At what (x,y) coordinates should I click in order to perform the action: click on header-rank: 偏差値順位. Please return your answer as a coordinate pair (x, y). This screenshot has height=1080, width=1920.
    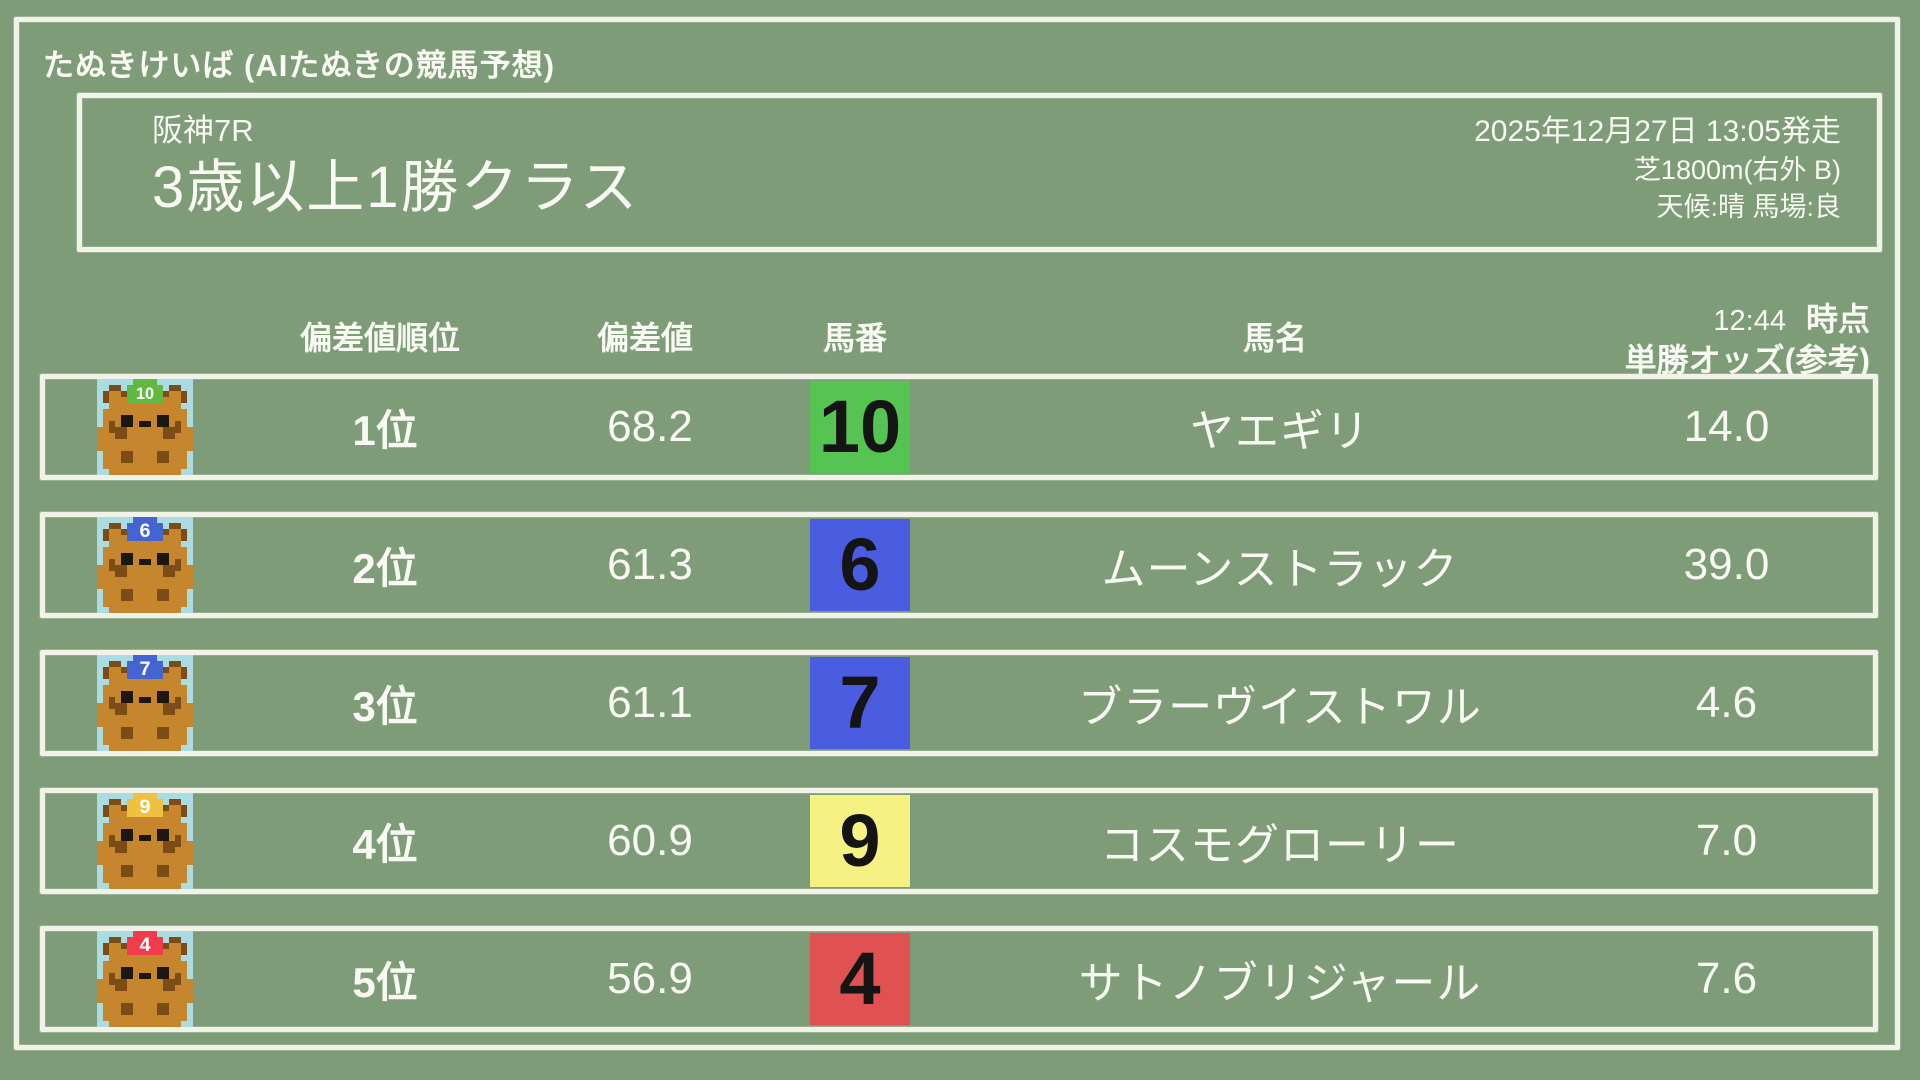
    Looking at the image, I should click on (379, 338).